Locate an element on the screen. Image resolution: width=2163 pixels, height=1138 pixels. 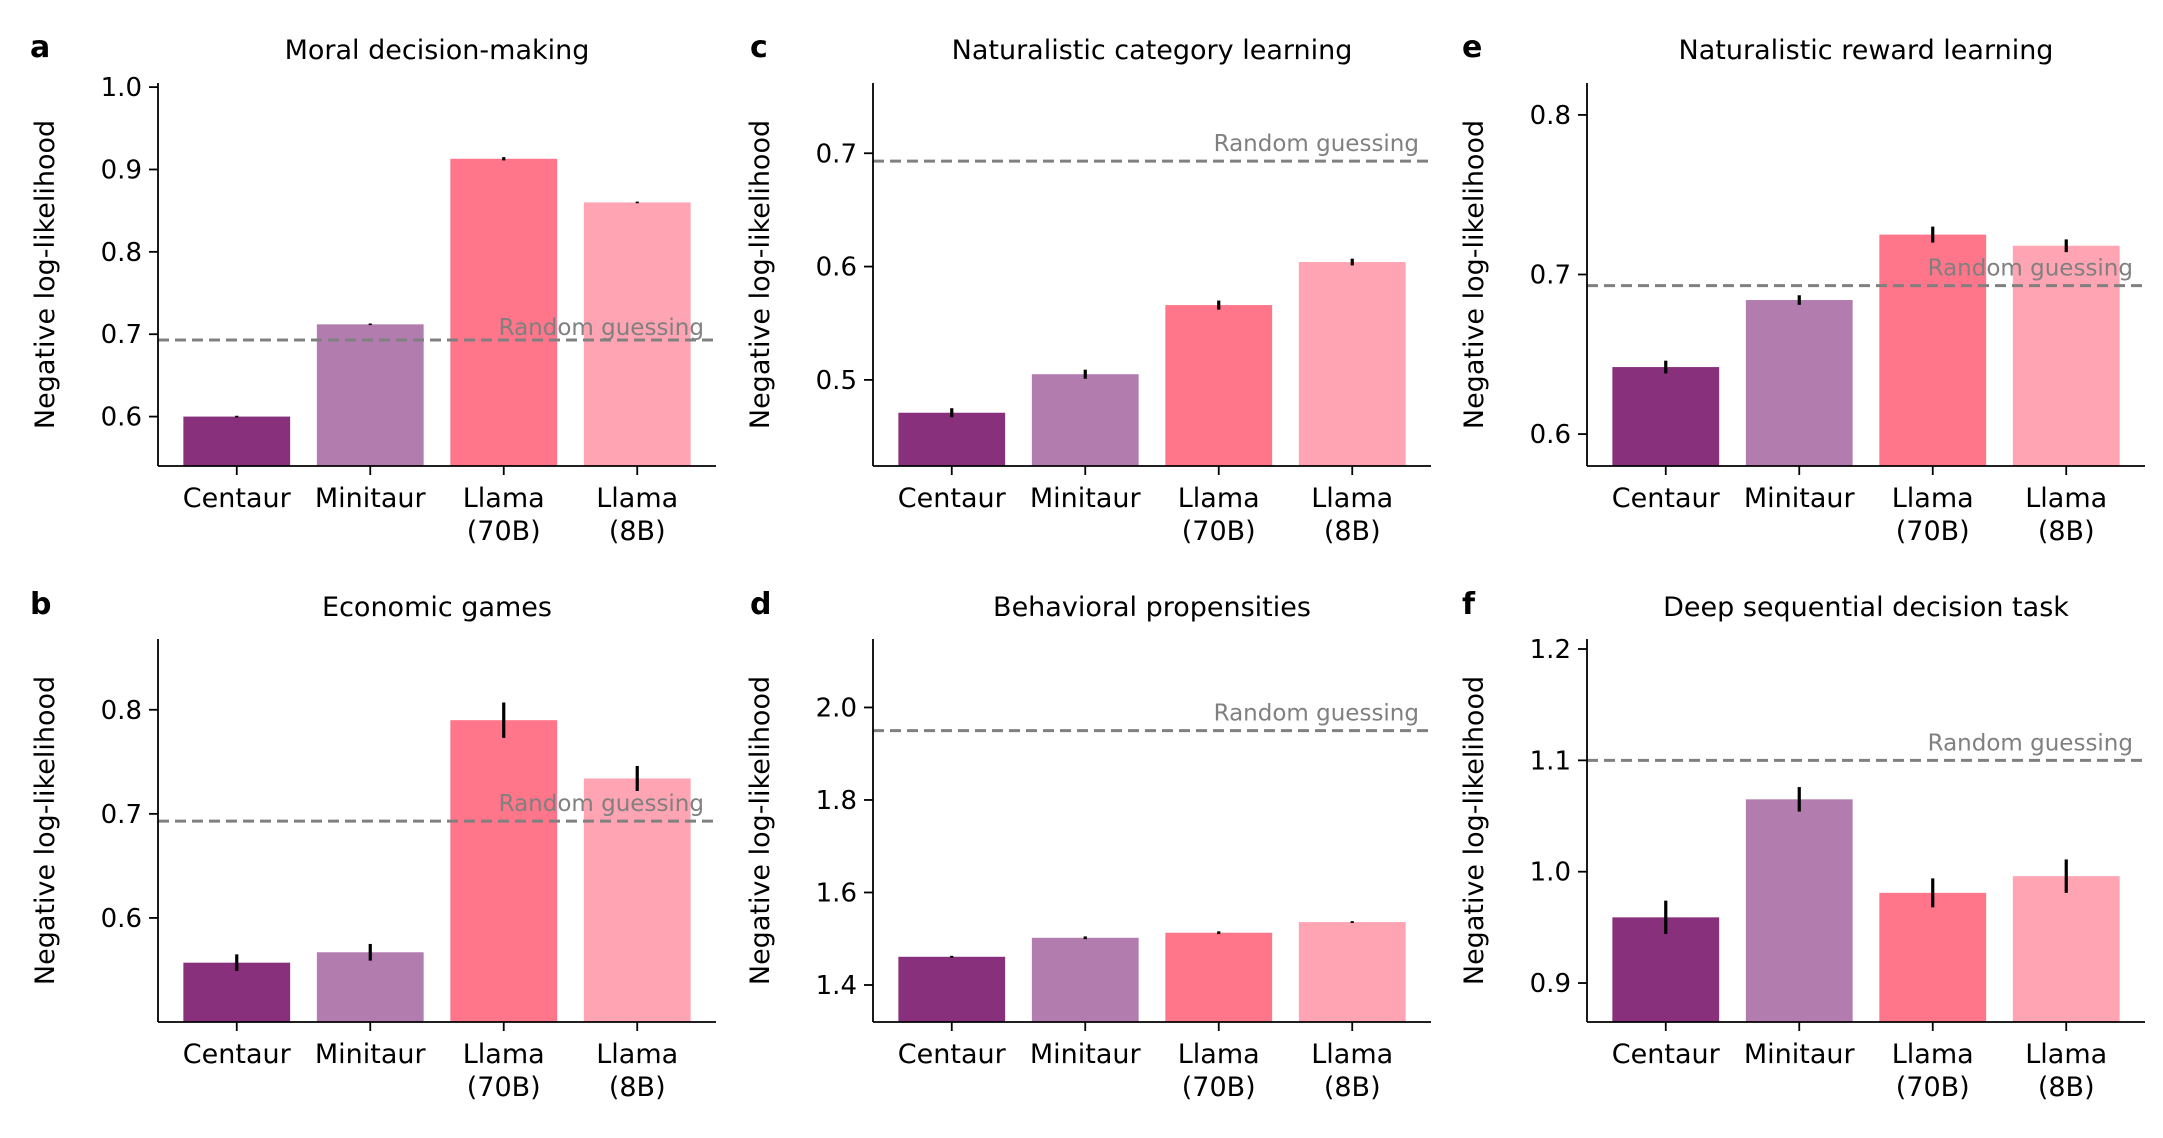
panel-letter: d is located at coordinates (760, 604).